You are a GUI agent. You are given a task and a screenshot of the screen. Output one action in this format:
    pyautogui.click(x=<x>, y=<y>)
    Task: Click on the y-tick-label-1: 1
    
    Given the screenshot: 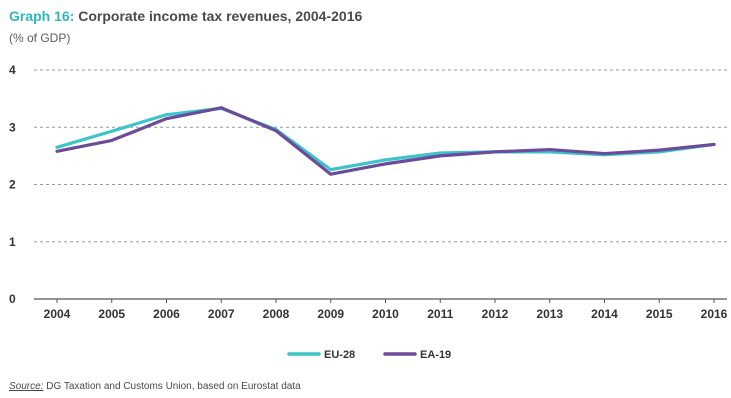 What is the action you would take?
    pyautogui.click(x=12, y=242)
    